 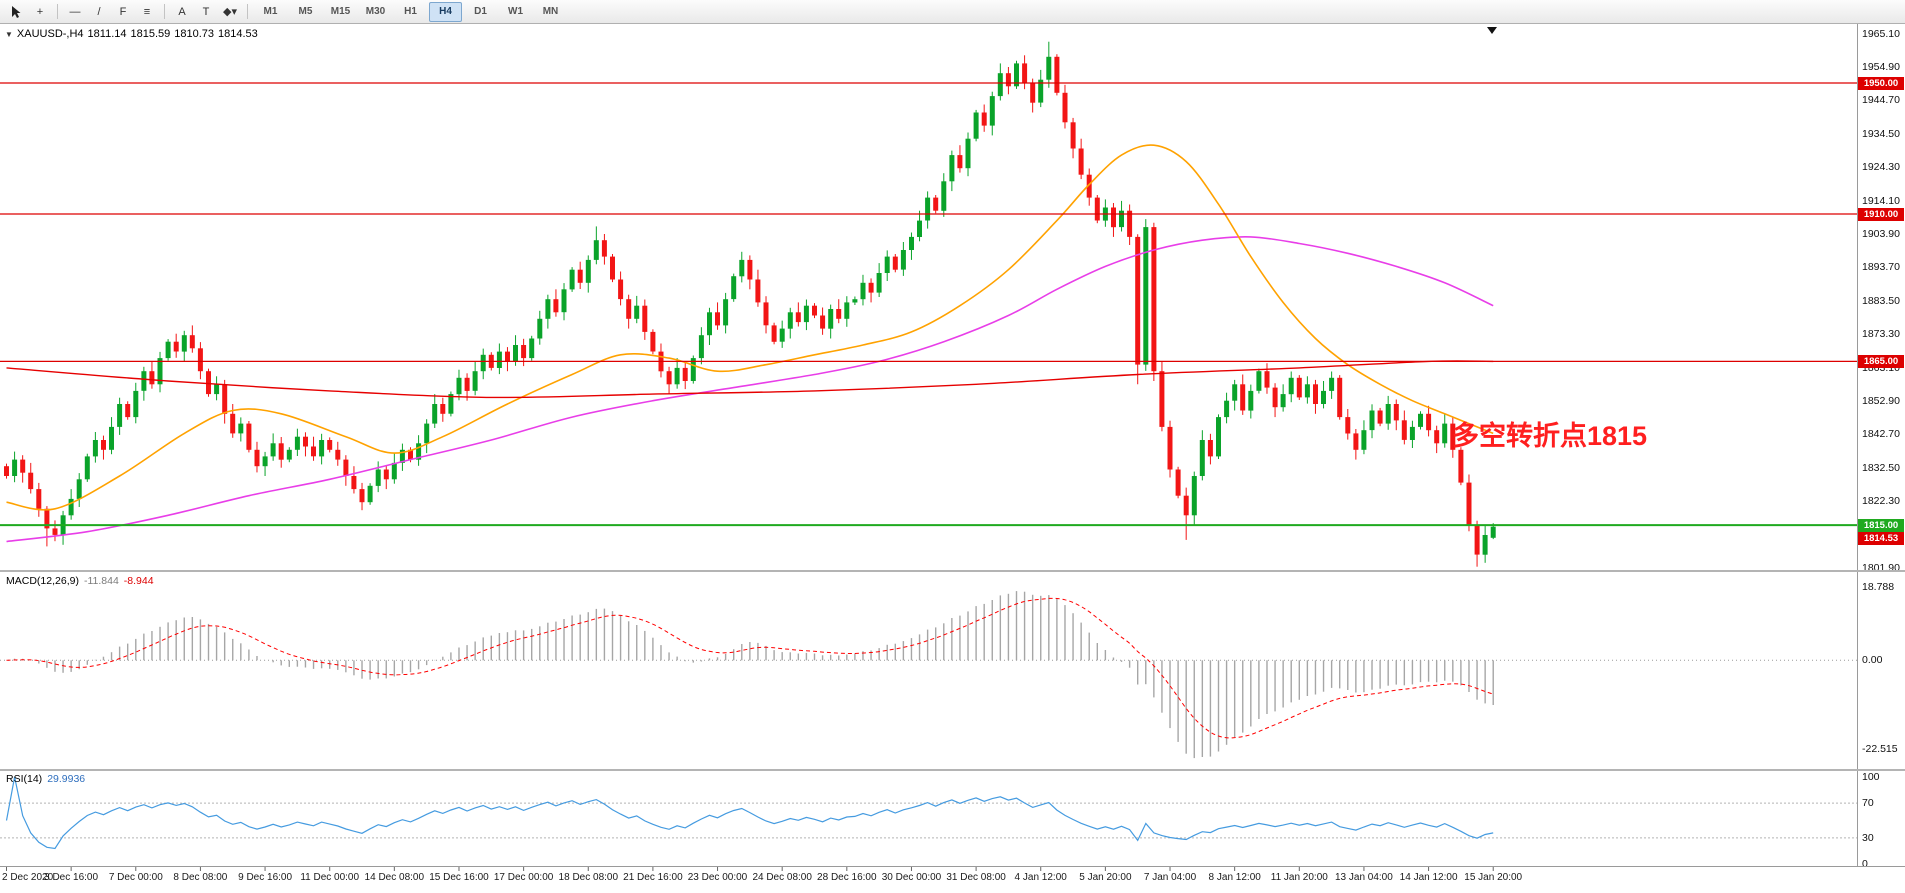 I want to click on time-axis-label: 11 Dec 00:00, so click(x=330, y=877).